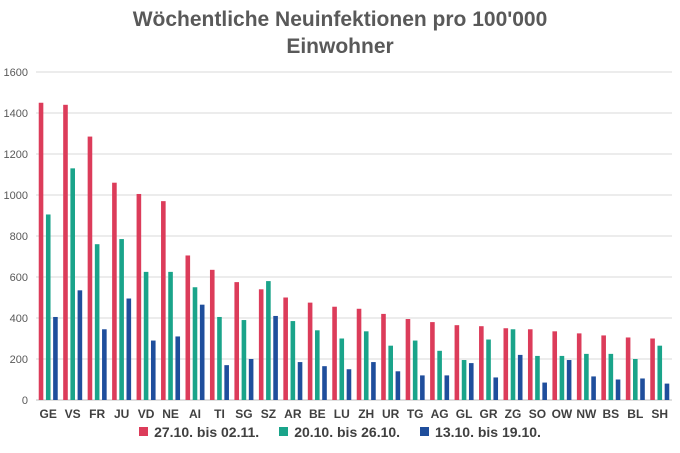  What do you see at coordinates (195, 414) in the screenshot?
I see `x-tick-label: AI` at bounding box center [195, 414].